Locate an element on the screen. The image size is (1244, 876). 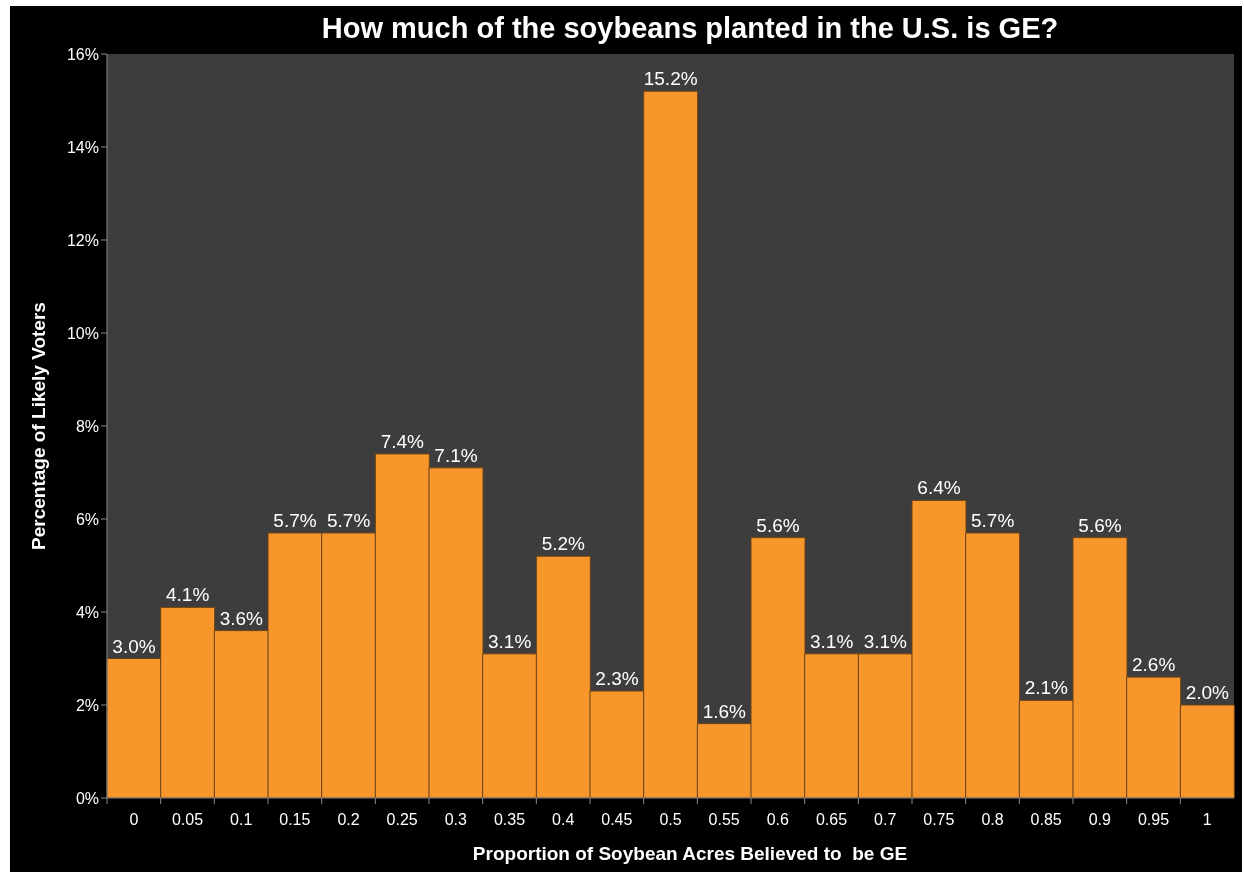
x-tick-label: 0.4 is located at coordinates (563, 819).